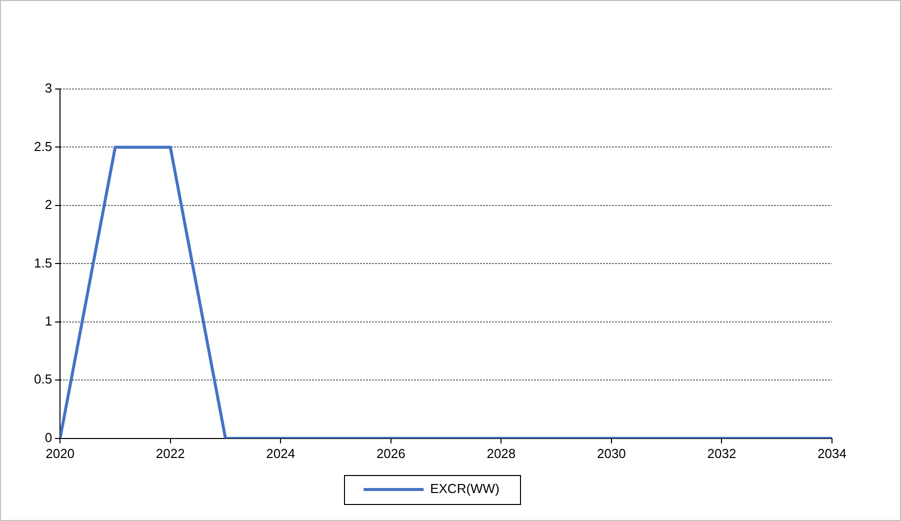  What do you see at coordinates (501, 453) in the screenshot?
I see `x-tick-label: 2028` at bounding box center [501, 453].